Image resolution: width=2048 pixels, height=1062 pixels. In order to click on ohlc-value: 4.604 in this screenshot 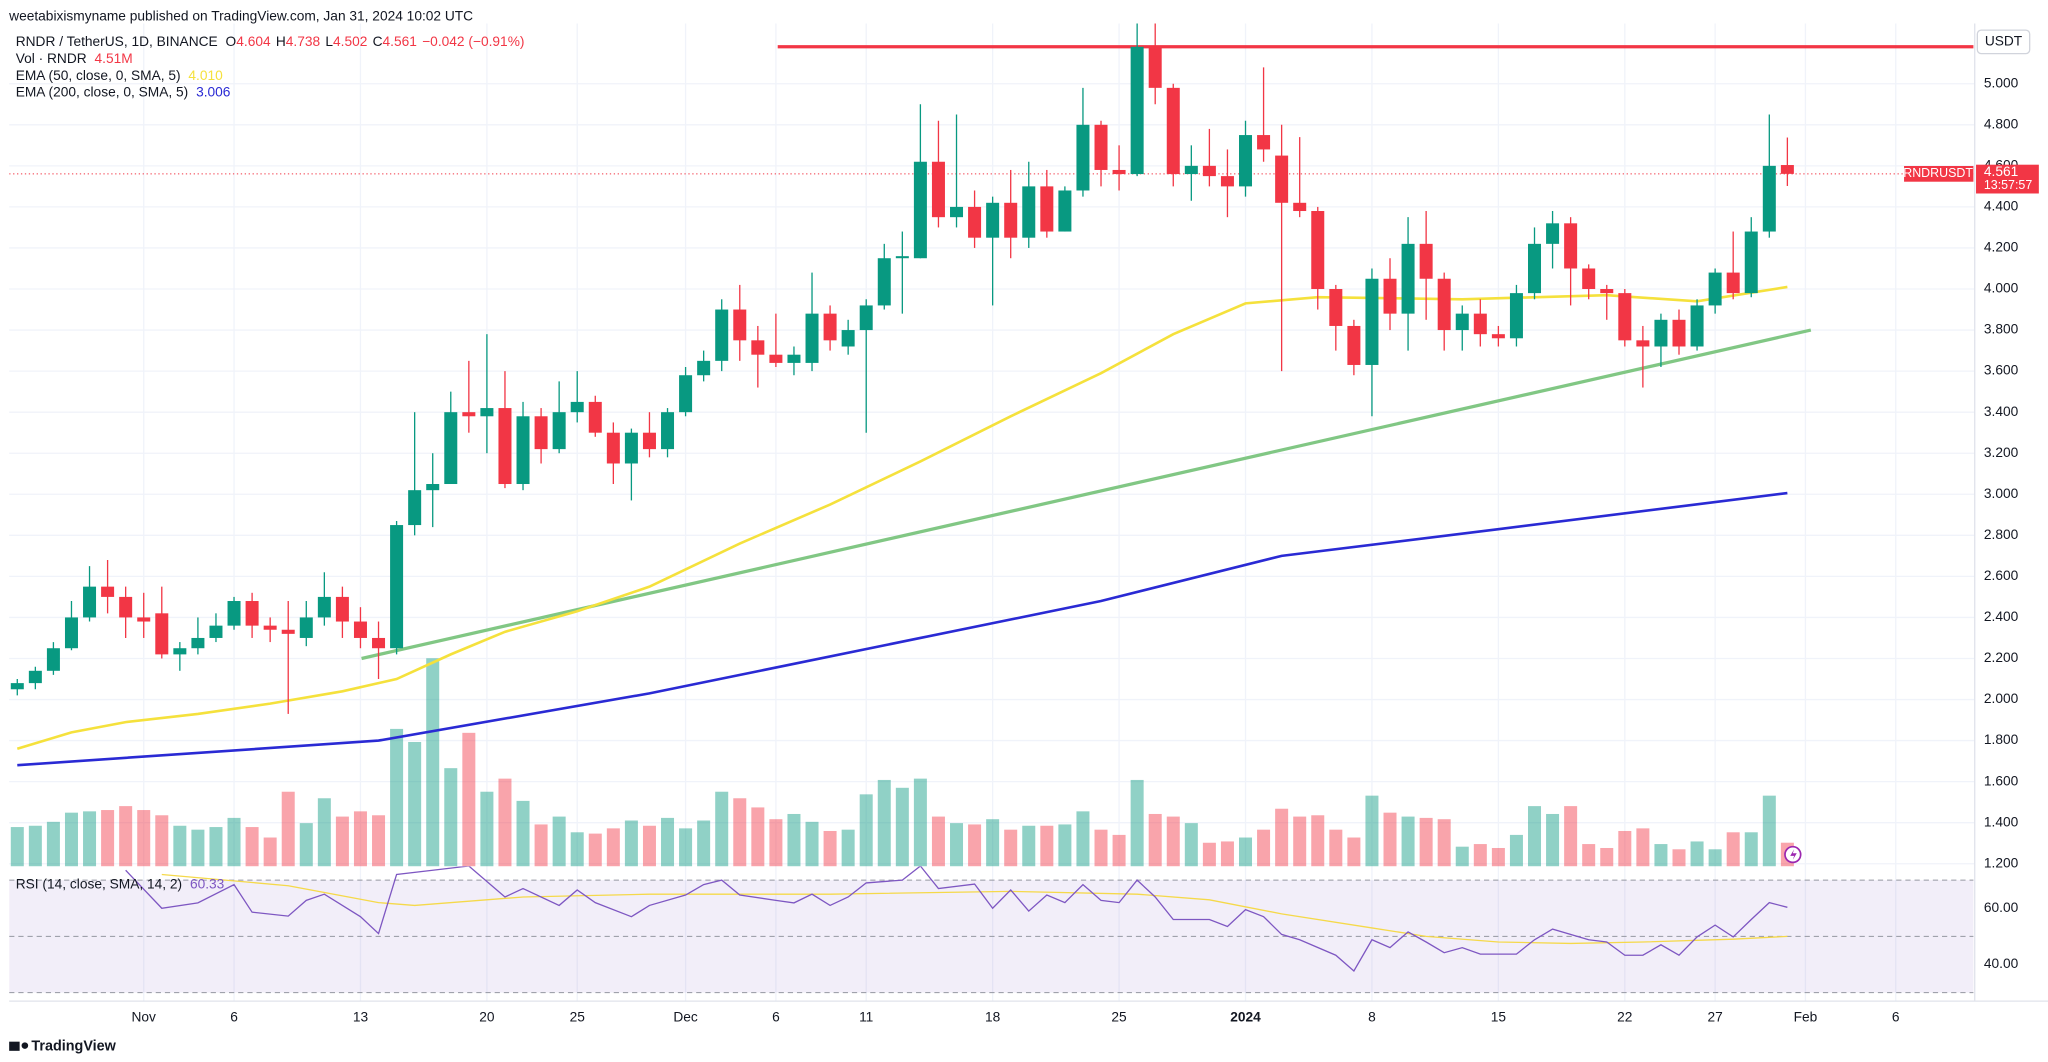, I will do `click(253, 41)`.